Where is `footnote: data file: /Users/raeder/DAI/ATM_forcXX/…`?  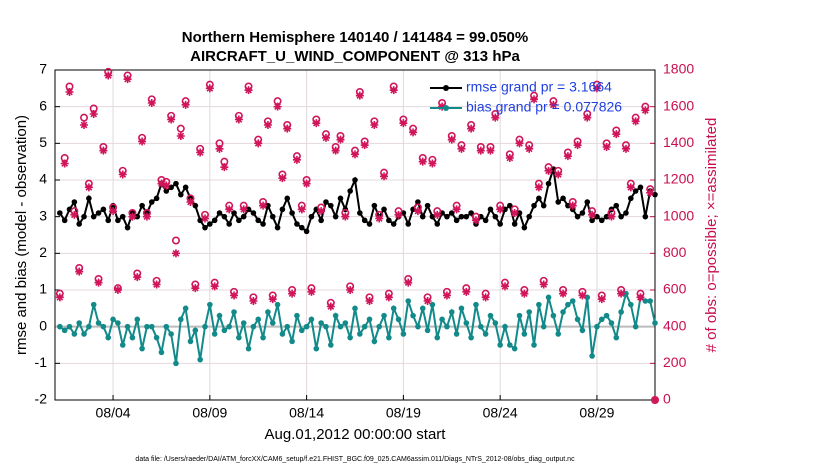 footnote: data file: /Users/raeder/DAI/ATM_forcXX/… is located at coordinates (355, 459).